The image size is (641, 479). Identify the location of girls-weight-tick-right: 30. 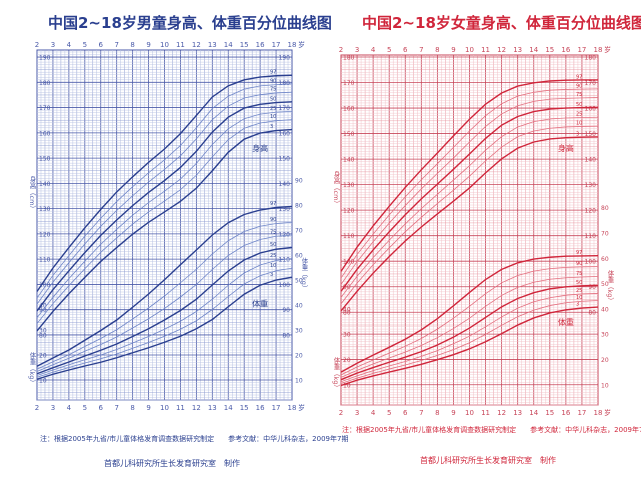
(605, 335).